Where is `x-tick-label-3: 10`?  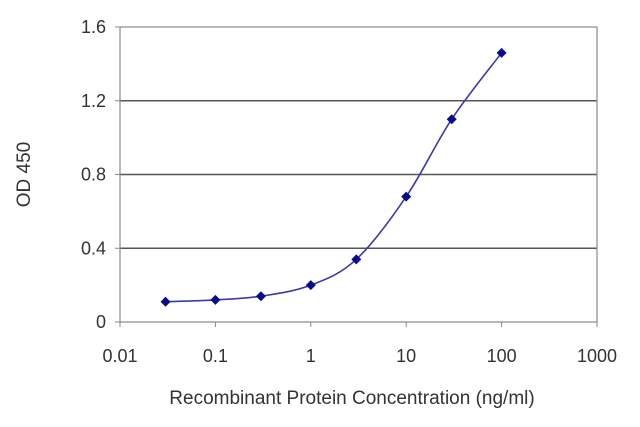 x-tick-label-3: 10 is located at coordinates (406, 356).